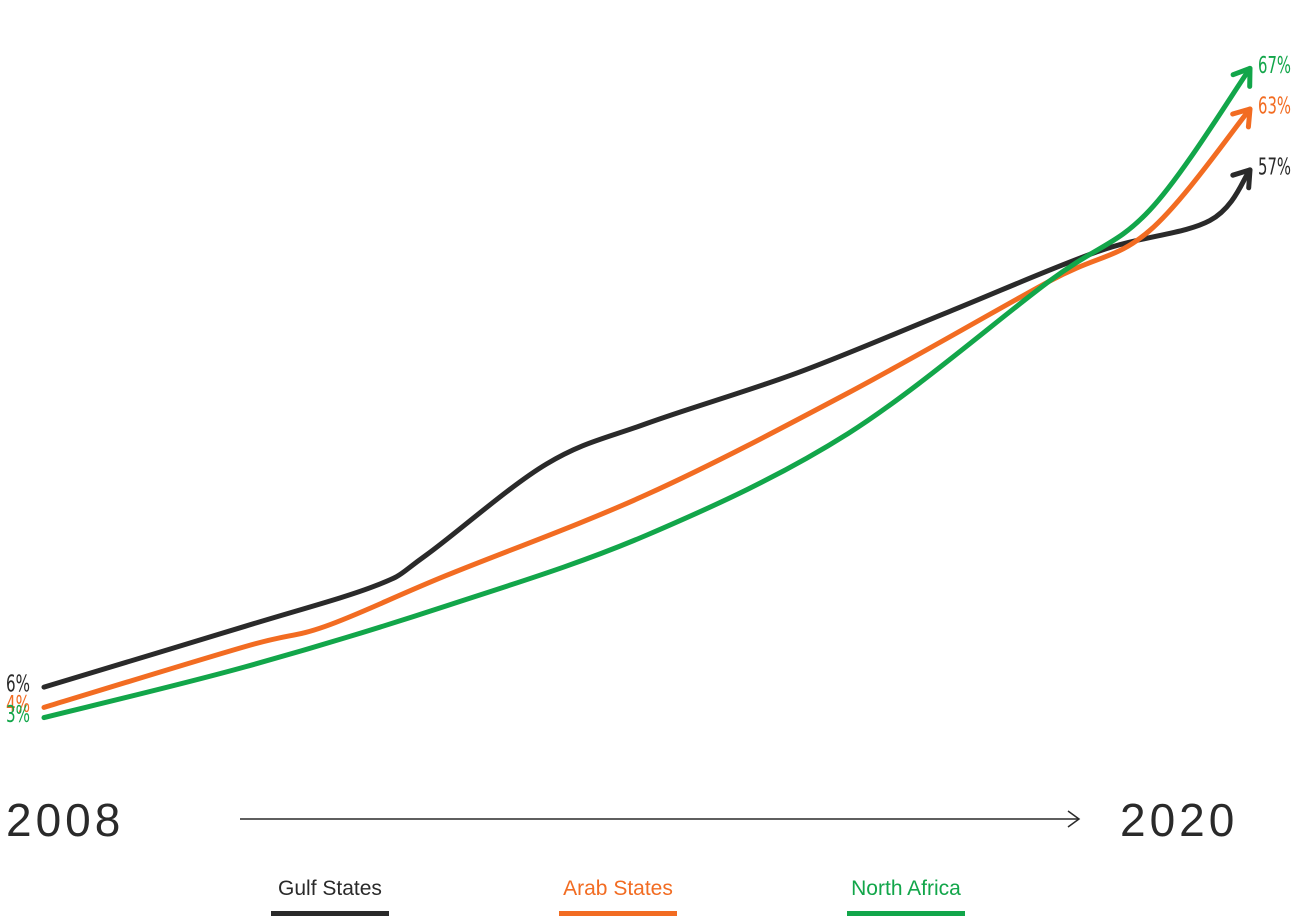 The image size is (1304, 918). What do you see at coordinates (18, 685) in the screenshot?
I see `start-label-gulf-states: 6%` at bounding box center [18, 685].